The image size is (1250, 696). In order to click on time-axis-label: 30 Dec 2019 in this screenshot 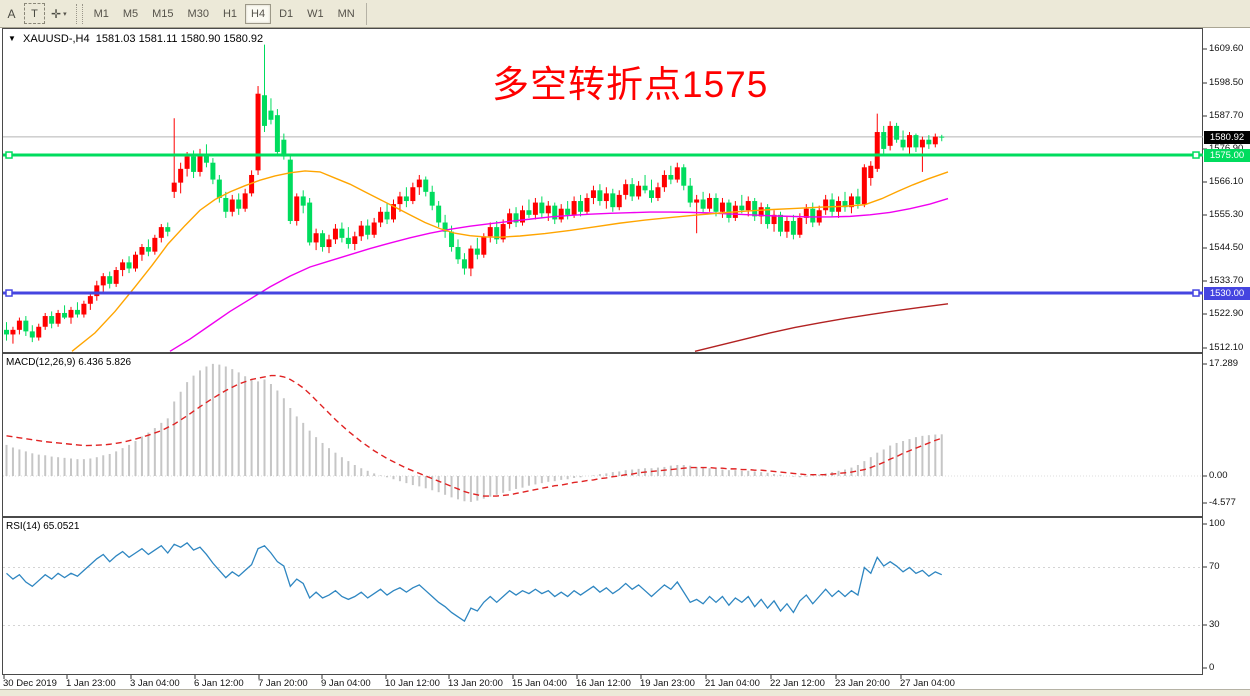, I will do `click(30, 683)`.